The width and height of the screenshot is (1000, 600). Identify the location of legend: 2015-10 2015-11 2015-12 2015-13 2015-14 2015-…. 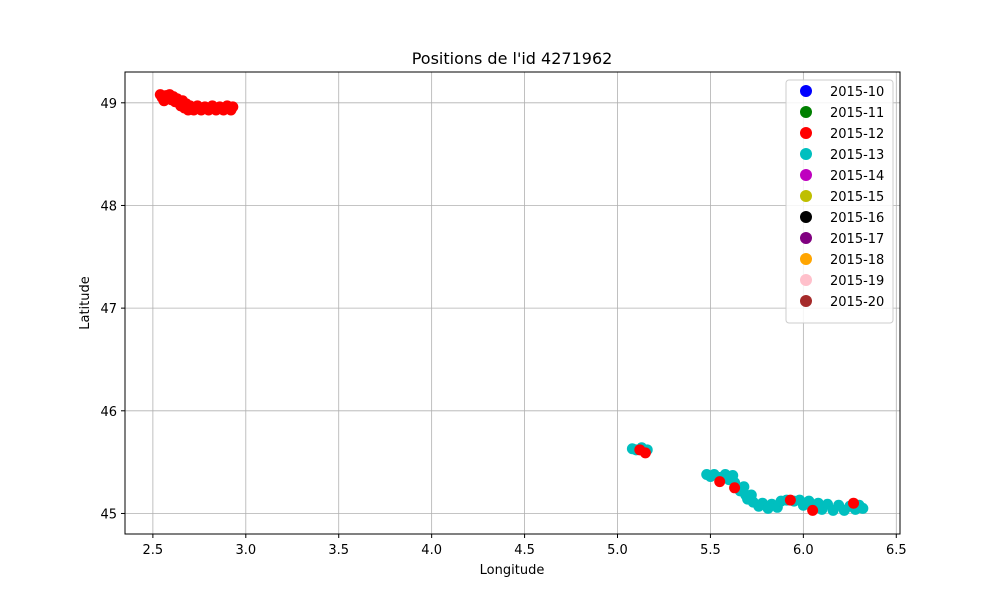
(839, 201).